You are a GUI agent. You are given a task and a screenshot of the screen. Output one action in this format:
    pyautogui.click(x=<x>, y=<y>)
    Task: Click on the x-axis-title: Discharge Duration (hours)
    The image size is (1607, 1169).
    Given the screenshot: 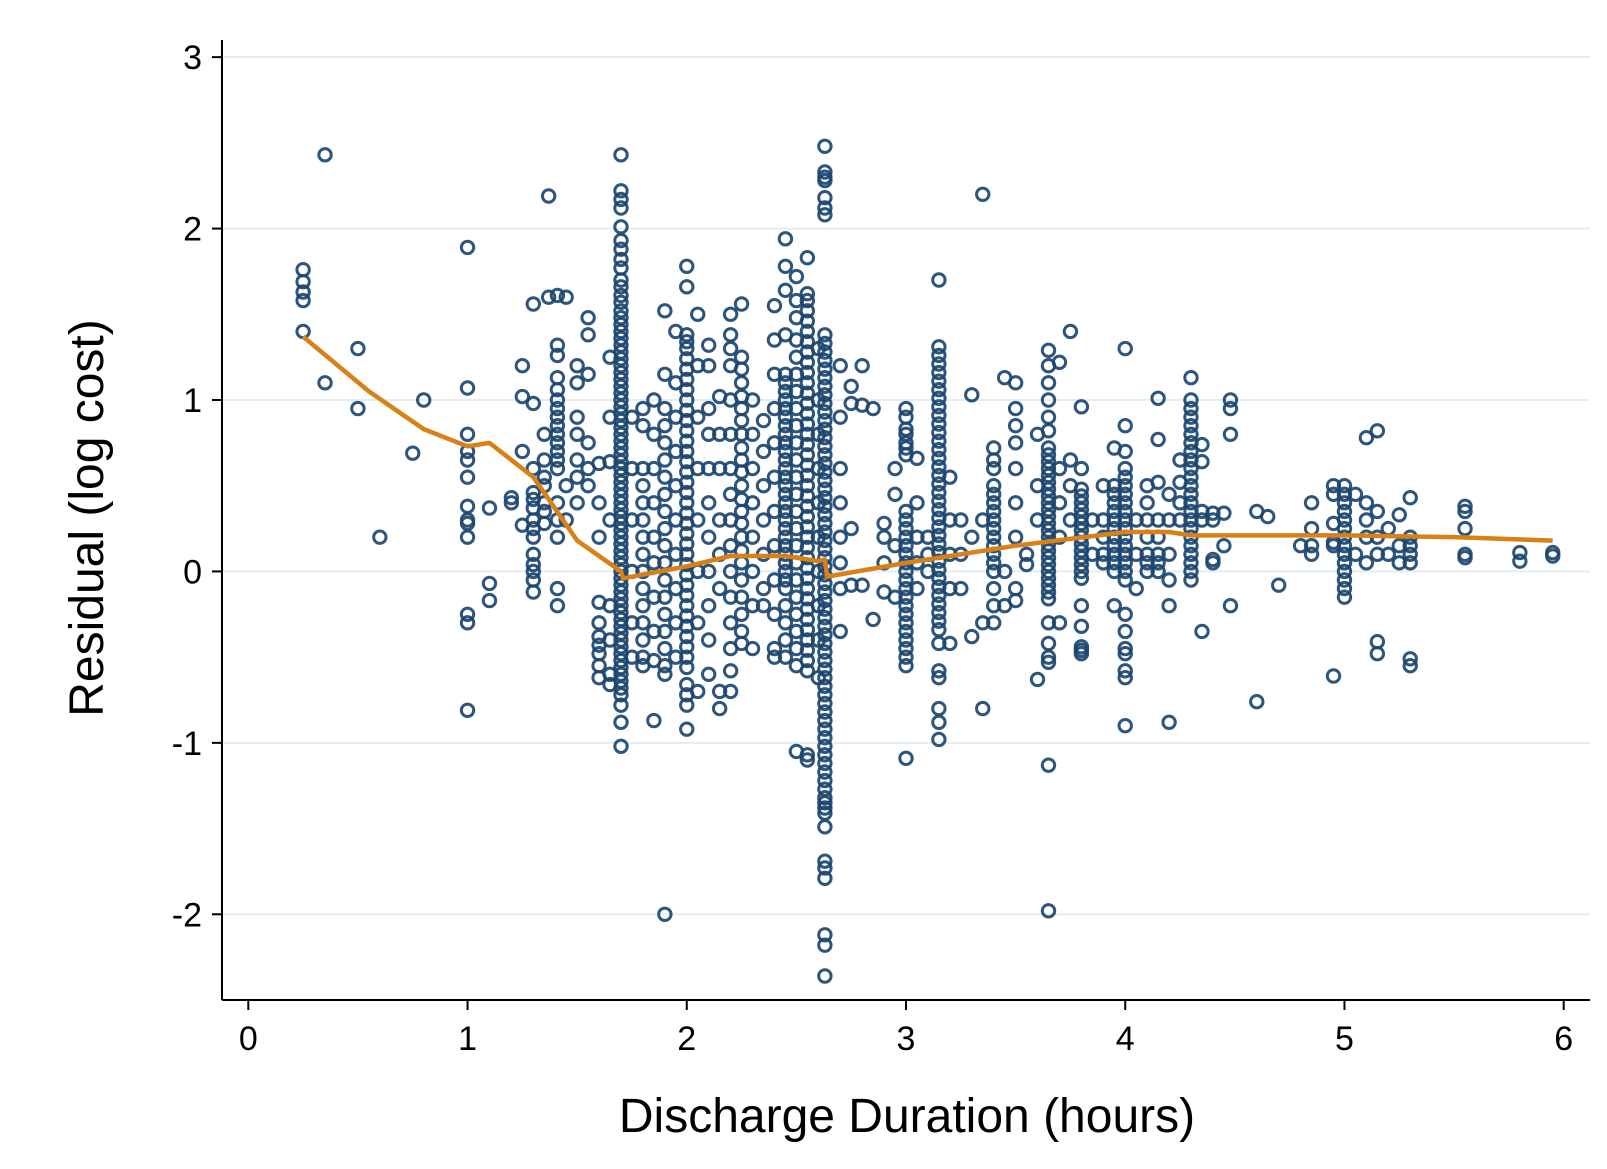 What is the action you would take?
    pyautogui.click(x=907, y=1116)
    